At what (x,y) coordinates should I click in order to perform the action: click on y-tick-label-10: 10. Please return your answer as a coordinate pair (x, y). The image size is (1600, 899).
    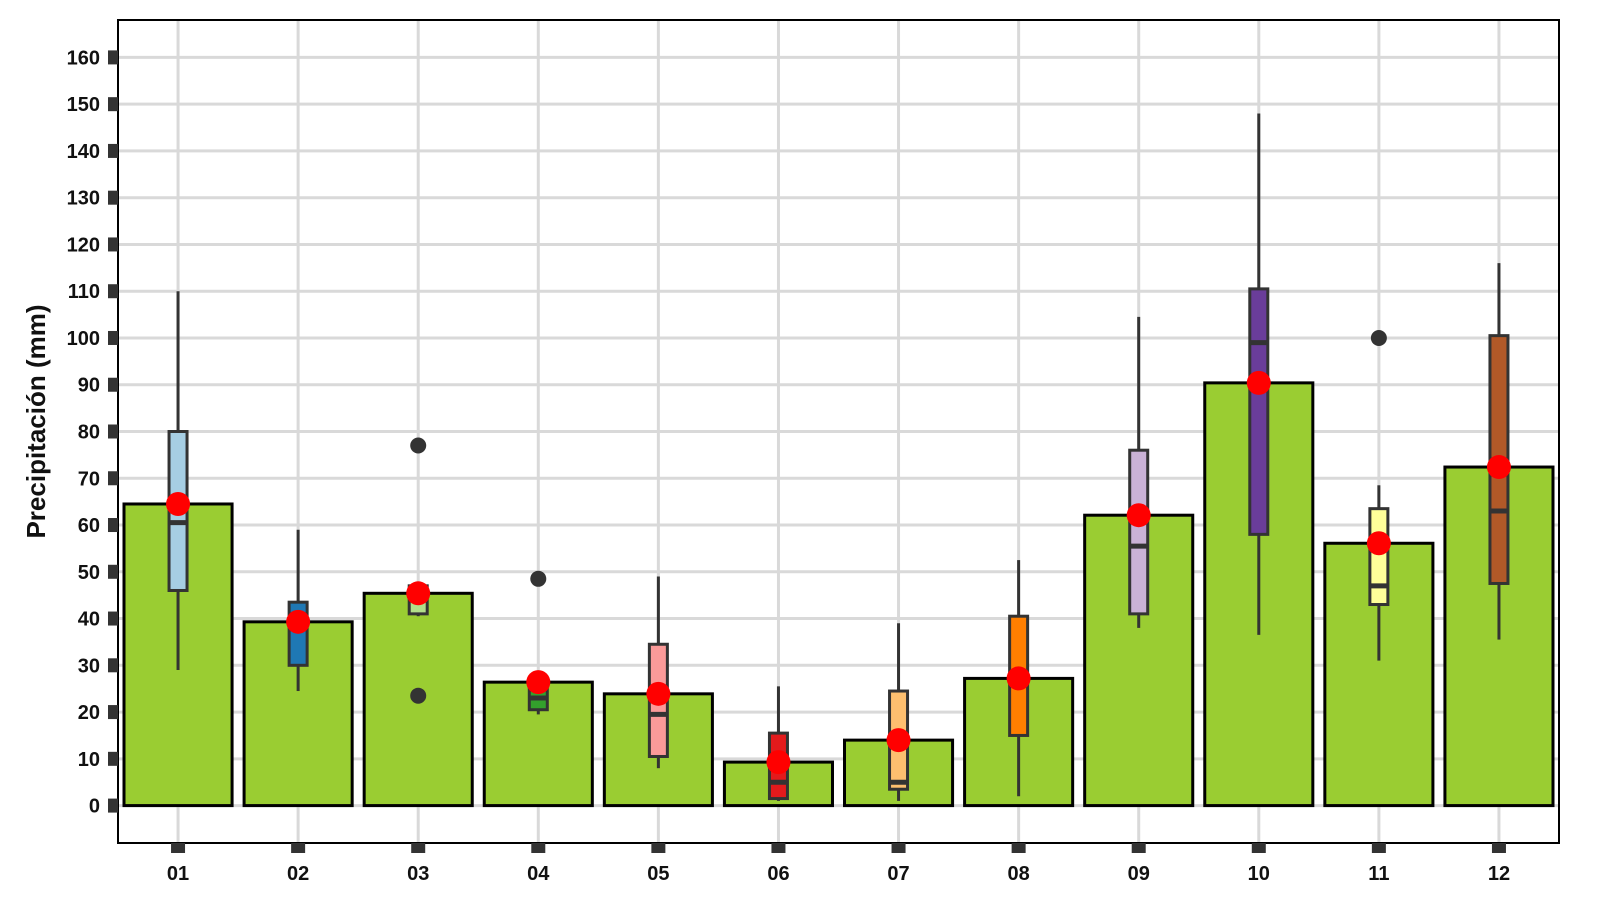
    Looking at the image, I should click on (89, 760).